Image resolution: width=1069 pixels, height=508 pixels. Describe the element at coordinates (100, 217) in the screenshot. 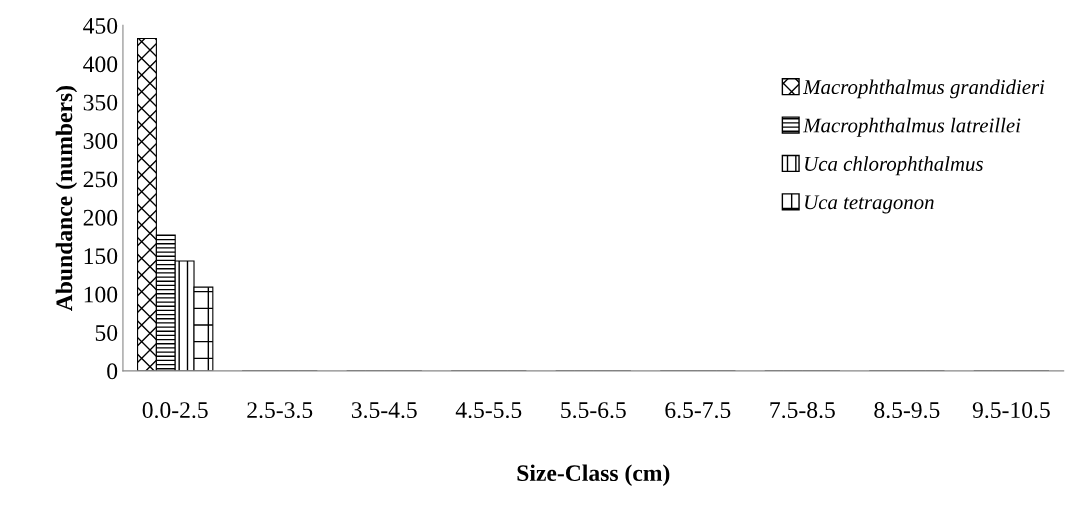

I see `y-tick-label: 200` at that location.